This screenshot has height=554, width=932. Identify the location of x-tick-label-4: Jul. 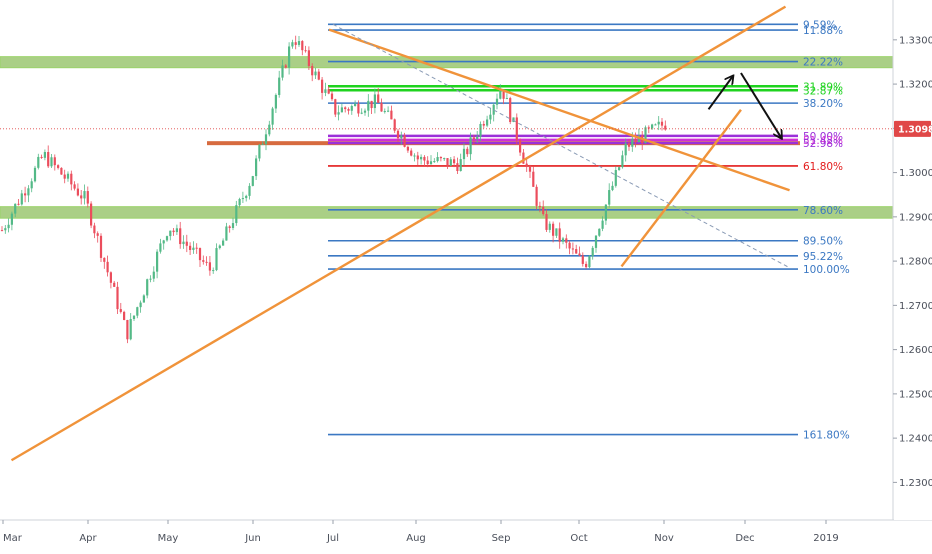
(332, 538).